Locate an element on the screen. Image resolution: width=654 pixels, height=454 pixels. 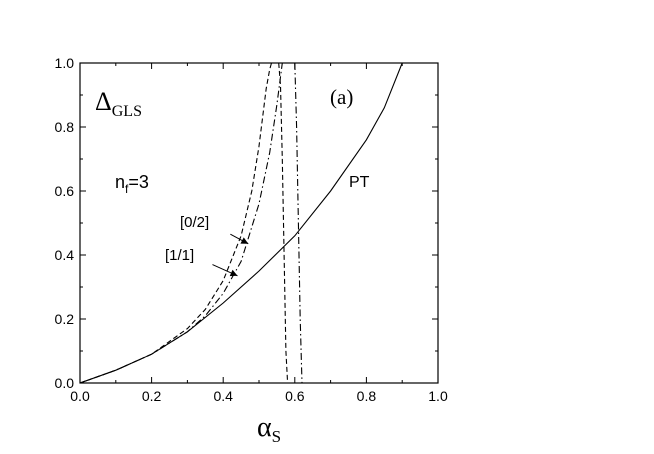
y-tick-label: 0.6 is located at coordinates (65, 191).